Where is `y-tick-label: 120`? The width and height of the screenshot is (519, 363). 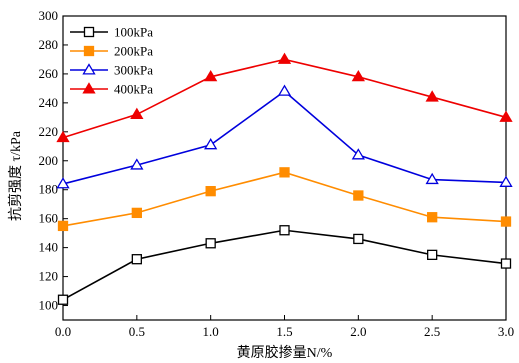 y-tick-label: 120 is located at coordinates (49, 276).